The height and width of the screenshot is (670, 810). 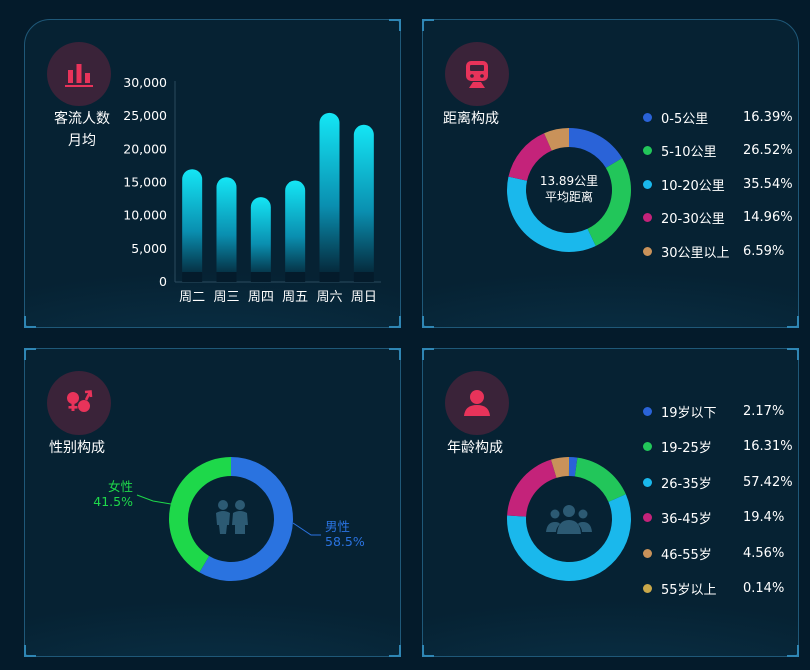 I want to click on legend-value: 19.4%, so click(x=764, y=517).